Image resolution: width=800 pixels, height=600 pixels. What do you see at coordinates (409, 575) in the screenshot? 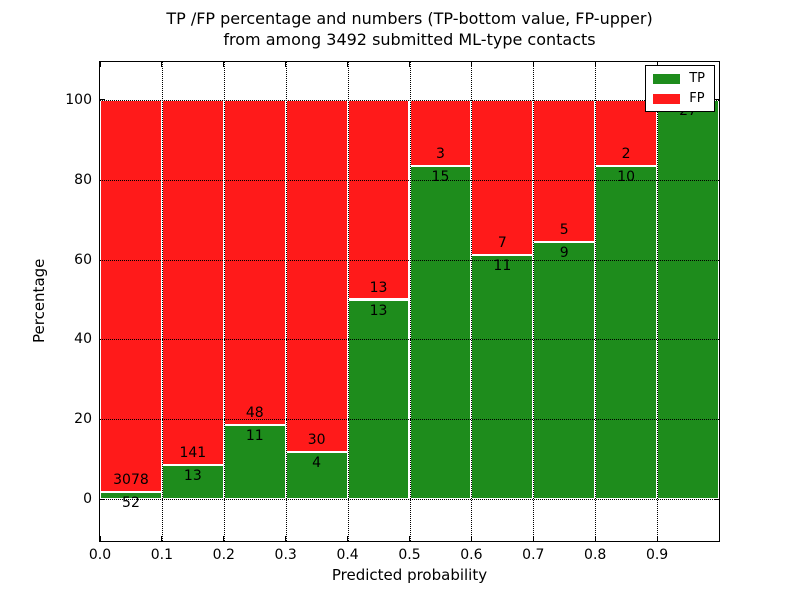
I see `x-axis-label: Predicted probability` at bounding box center [409, 575].